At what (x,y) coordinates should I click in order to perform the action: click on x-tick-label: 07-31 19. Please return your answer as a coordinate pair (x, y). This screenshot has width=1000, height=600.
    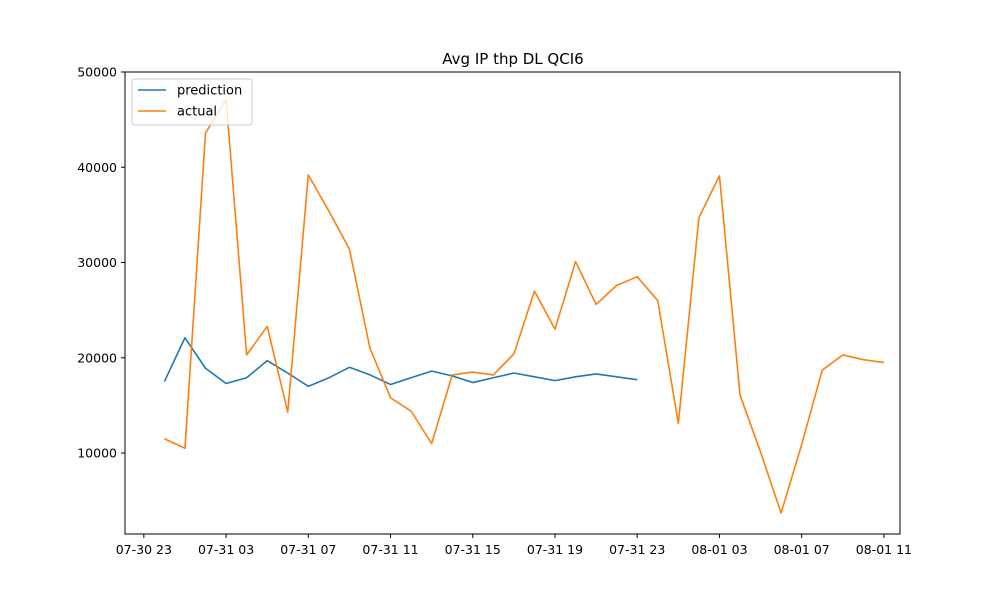
    Looking at the image, I should click on (555, 549).